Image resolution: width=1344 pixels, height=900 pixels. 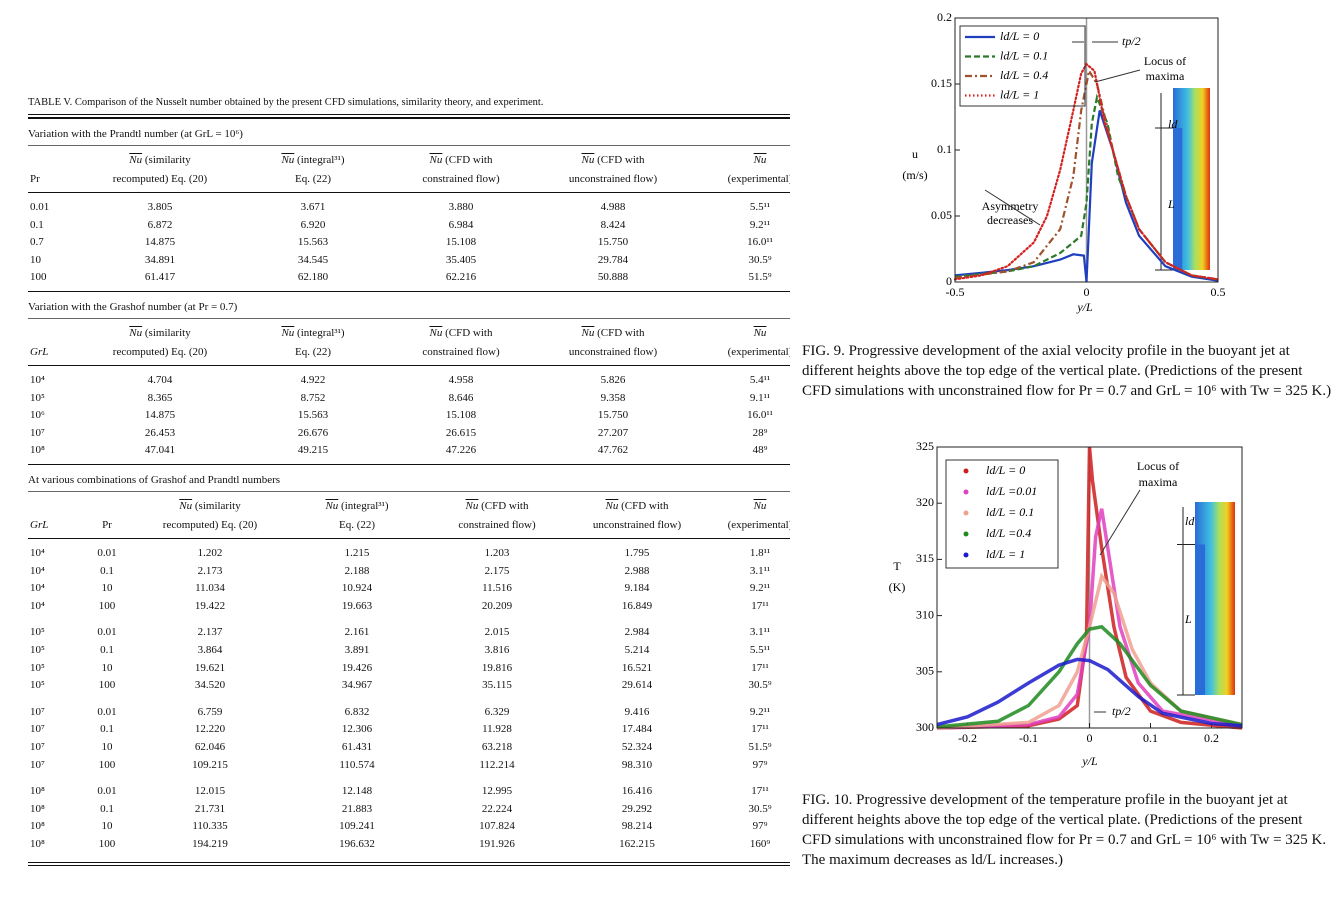 What do you see at coordinates (613, 277) in the screenshot?
I see `table-cell: 50.888` at bounding box center [613, 277].